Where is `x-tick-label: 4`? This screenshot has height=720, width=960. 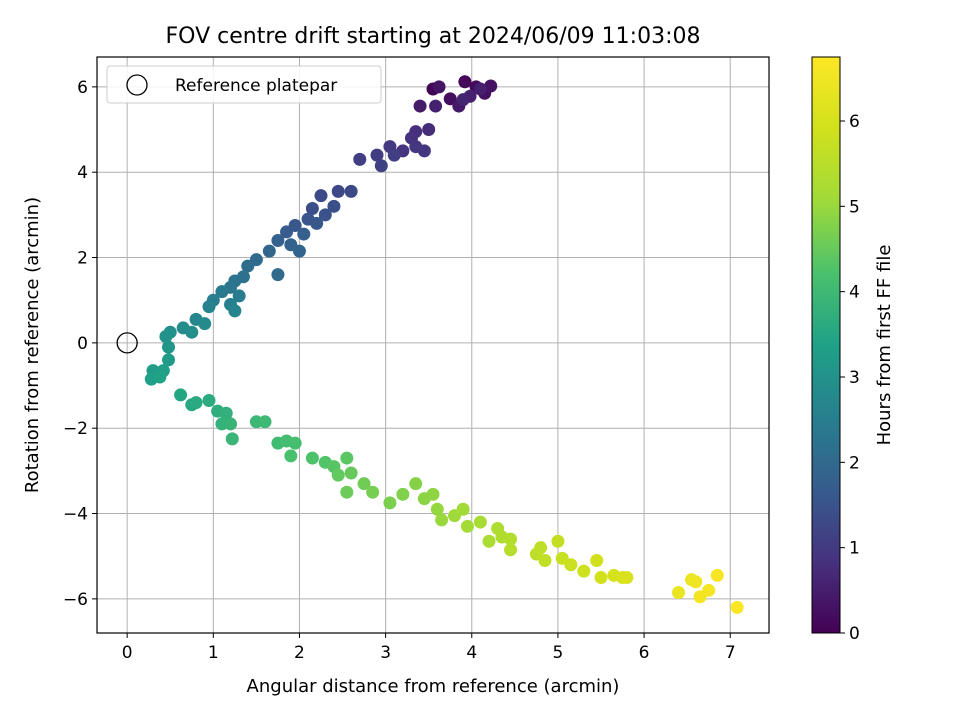 x-tick-label: 4 is located at coordinates (471, 653).